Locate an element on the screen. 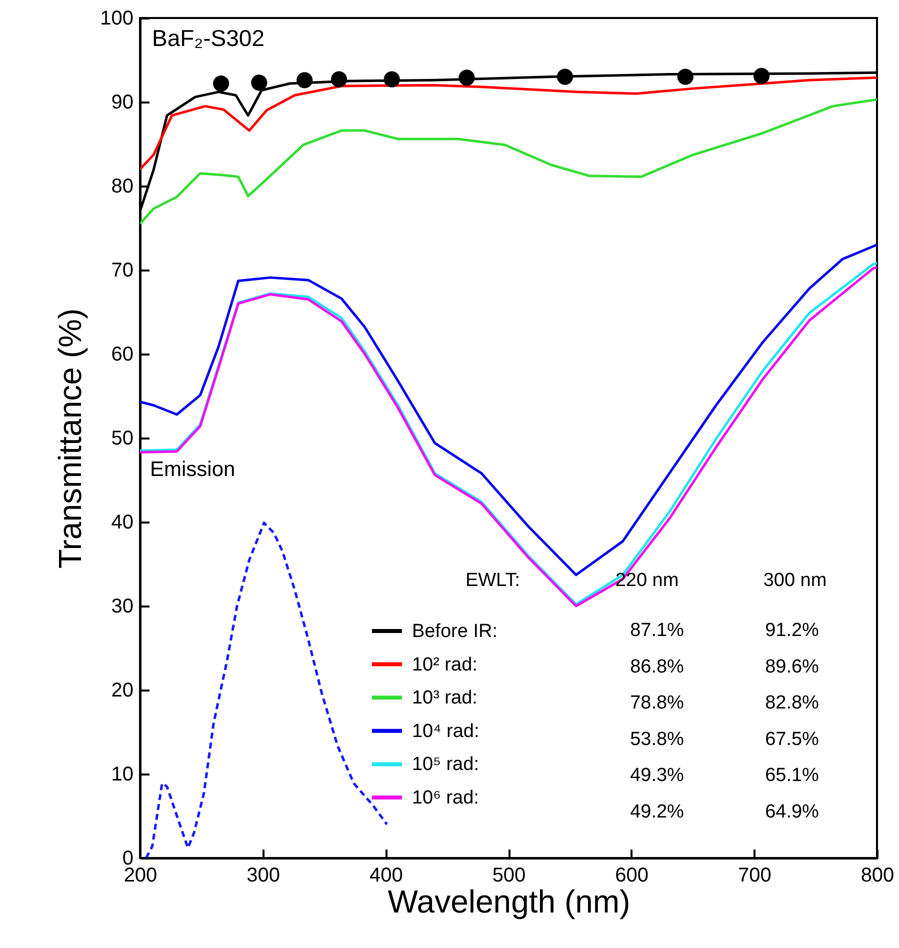 The width and height of the screenshot is (899, 948). annotation: 86.8% is located at coordinates (657, 667).